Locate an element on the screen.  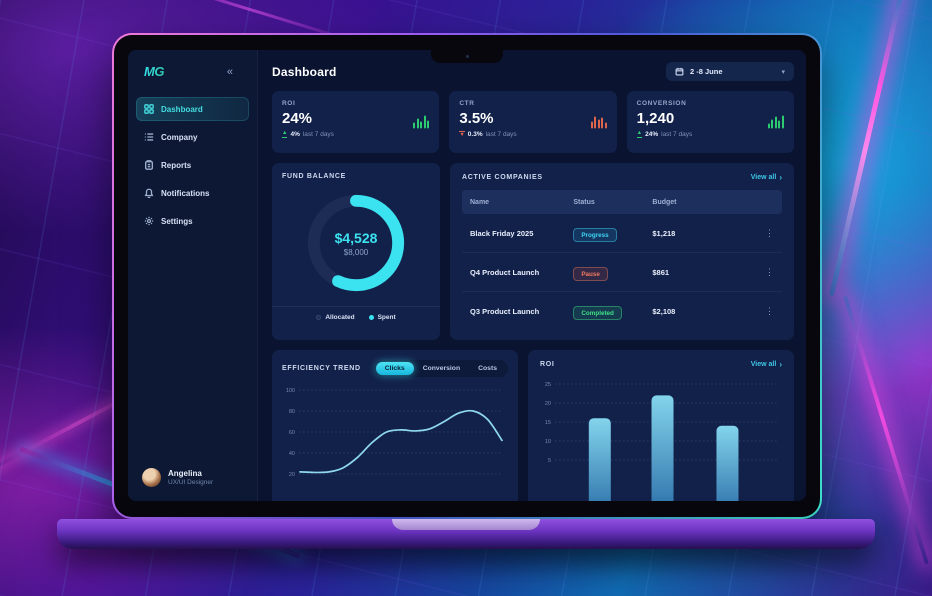
stat-card-ctr: CTR 3.5% ▼ 0.3% last 7 days is located at coordinates (533, 122).